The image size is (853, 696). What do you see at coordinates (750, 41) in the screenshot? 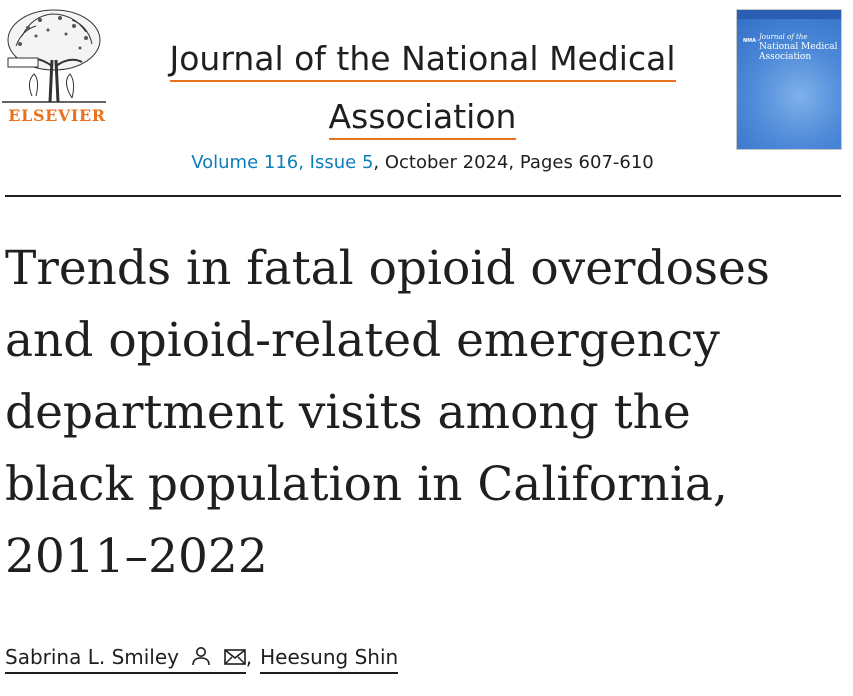
I see `cover-nma-mark: NMA` at bounding box center [750, 41].